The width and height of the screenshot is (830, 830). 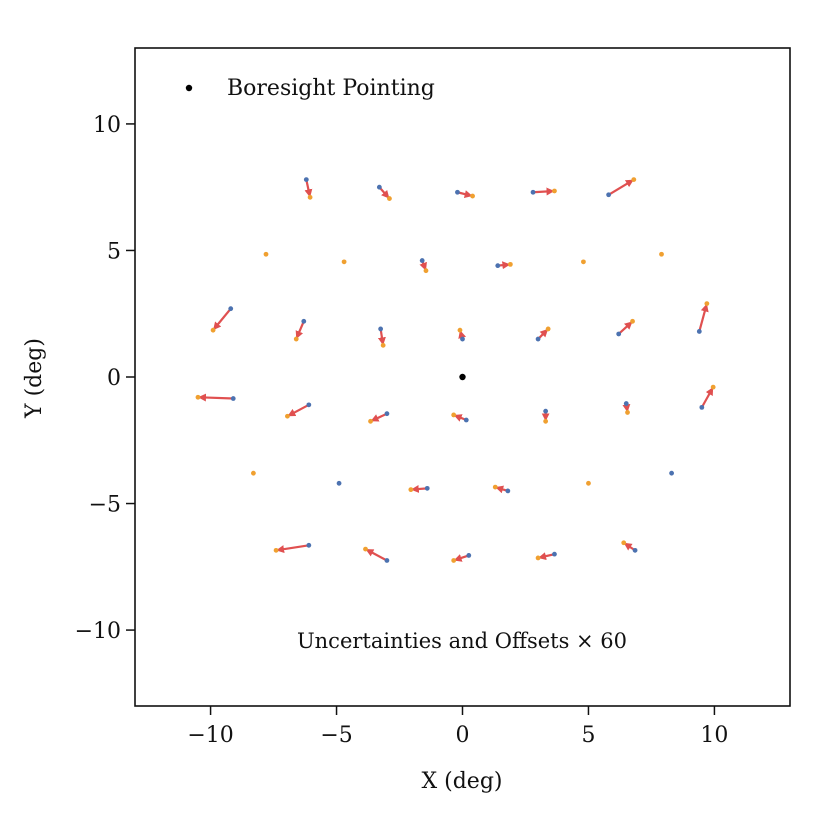 What do you see at coordinates (98, 631) in the screenshot?
I see `y-tick-label: −10` at bounding box center [98, 631].